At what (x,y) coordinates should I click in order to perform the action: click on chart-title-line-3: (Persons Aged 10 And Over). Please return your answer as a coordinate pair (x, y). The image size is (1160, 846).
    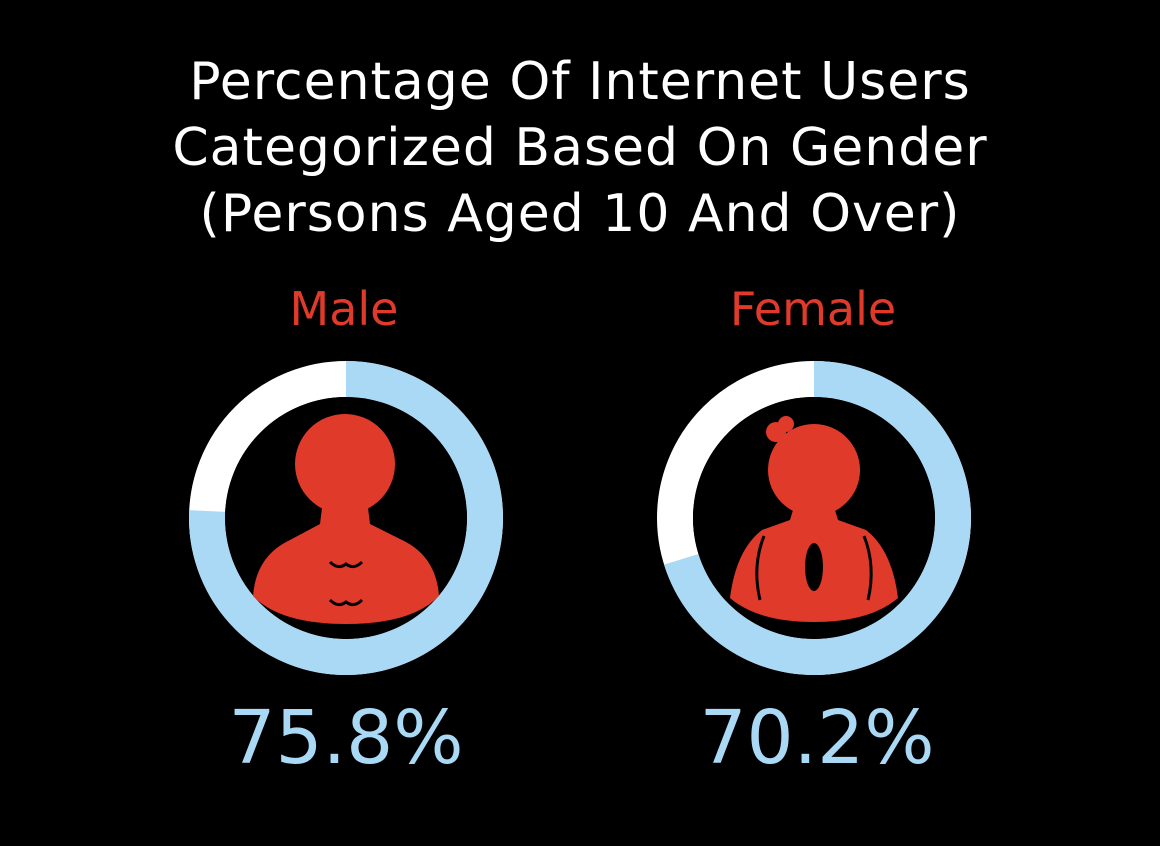
    Looking at the image, I should click on (580, 214).